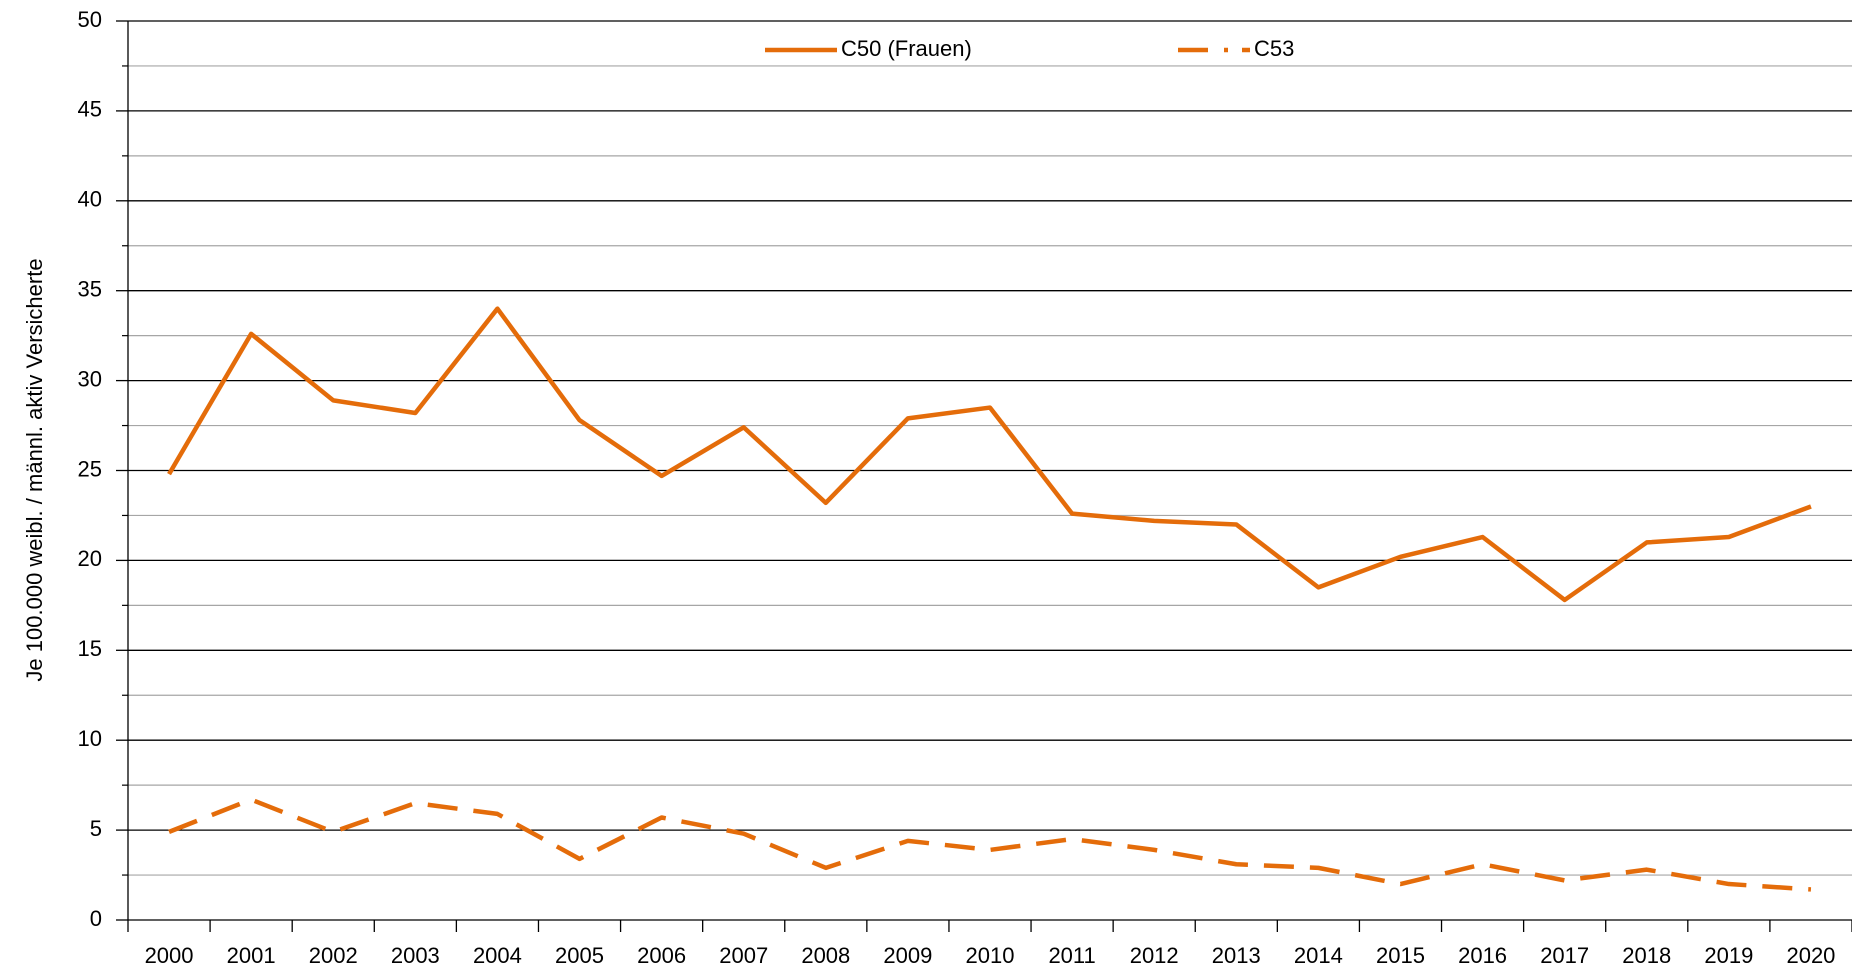 The width and height of the screenshot is (1852, 975). Describe the element at coordinates (1564, 955) in the screenshot. I see `x-tick-label: 2017` at that location.